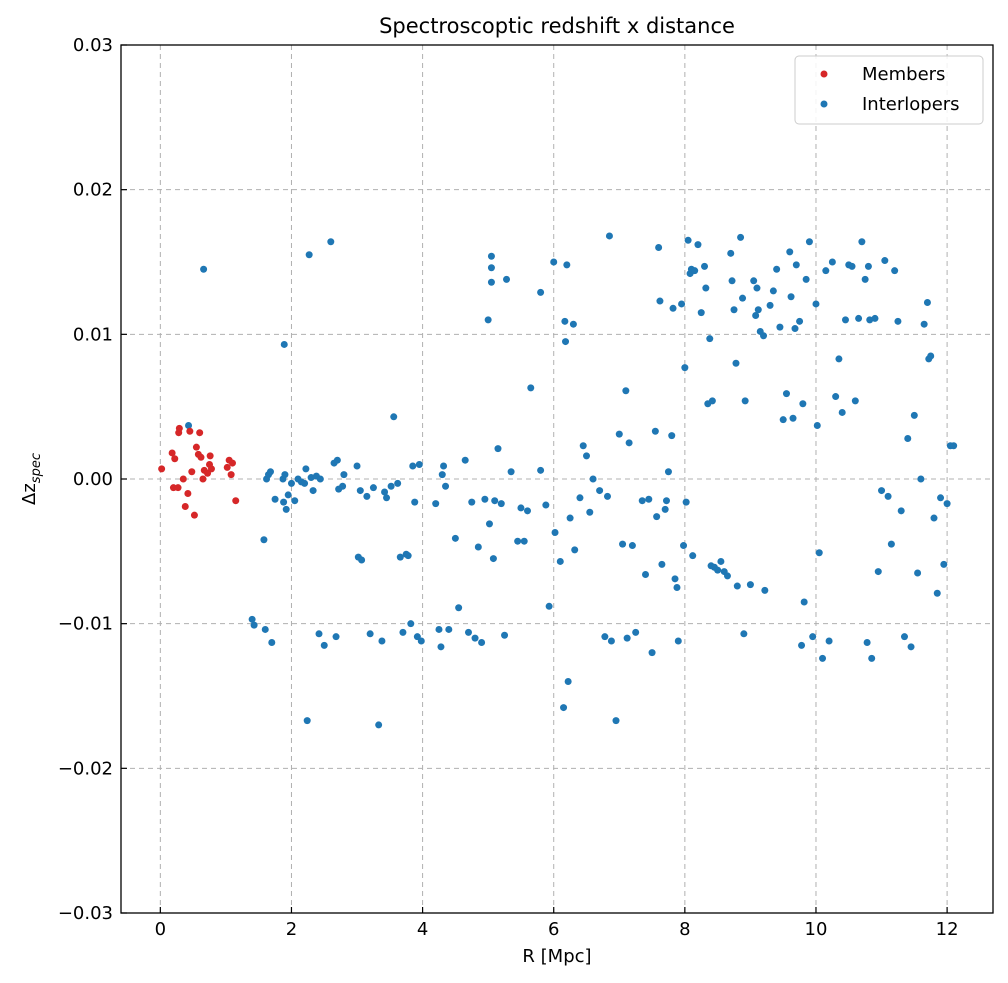 This screenshot has height=983, width=1008. Describe the element at coordinates (816, 929) in the screenshot. I see `x-tick-label: 10` at that location.